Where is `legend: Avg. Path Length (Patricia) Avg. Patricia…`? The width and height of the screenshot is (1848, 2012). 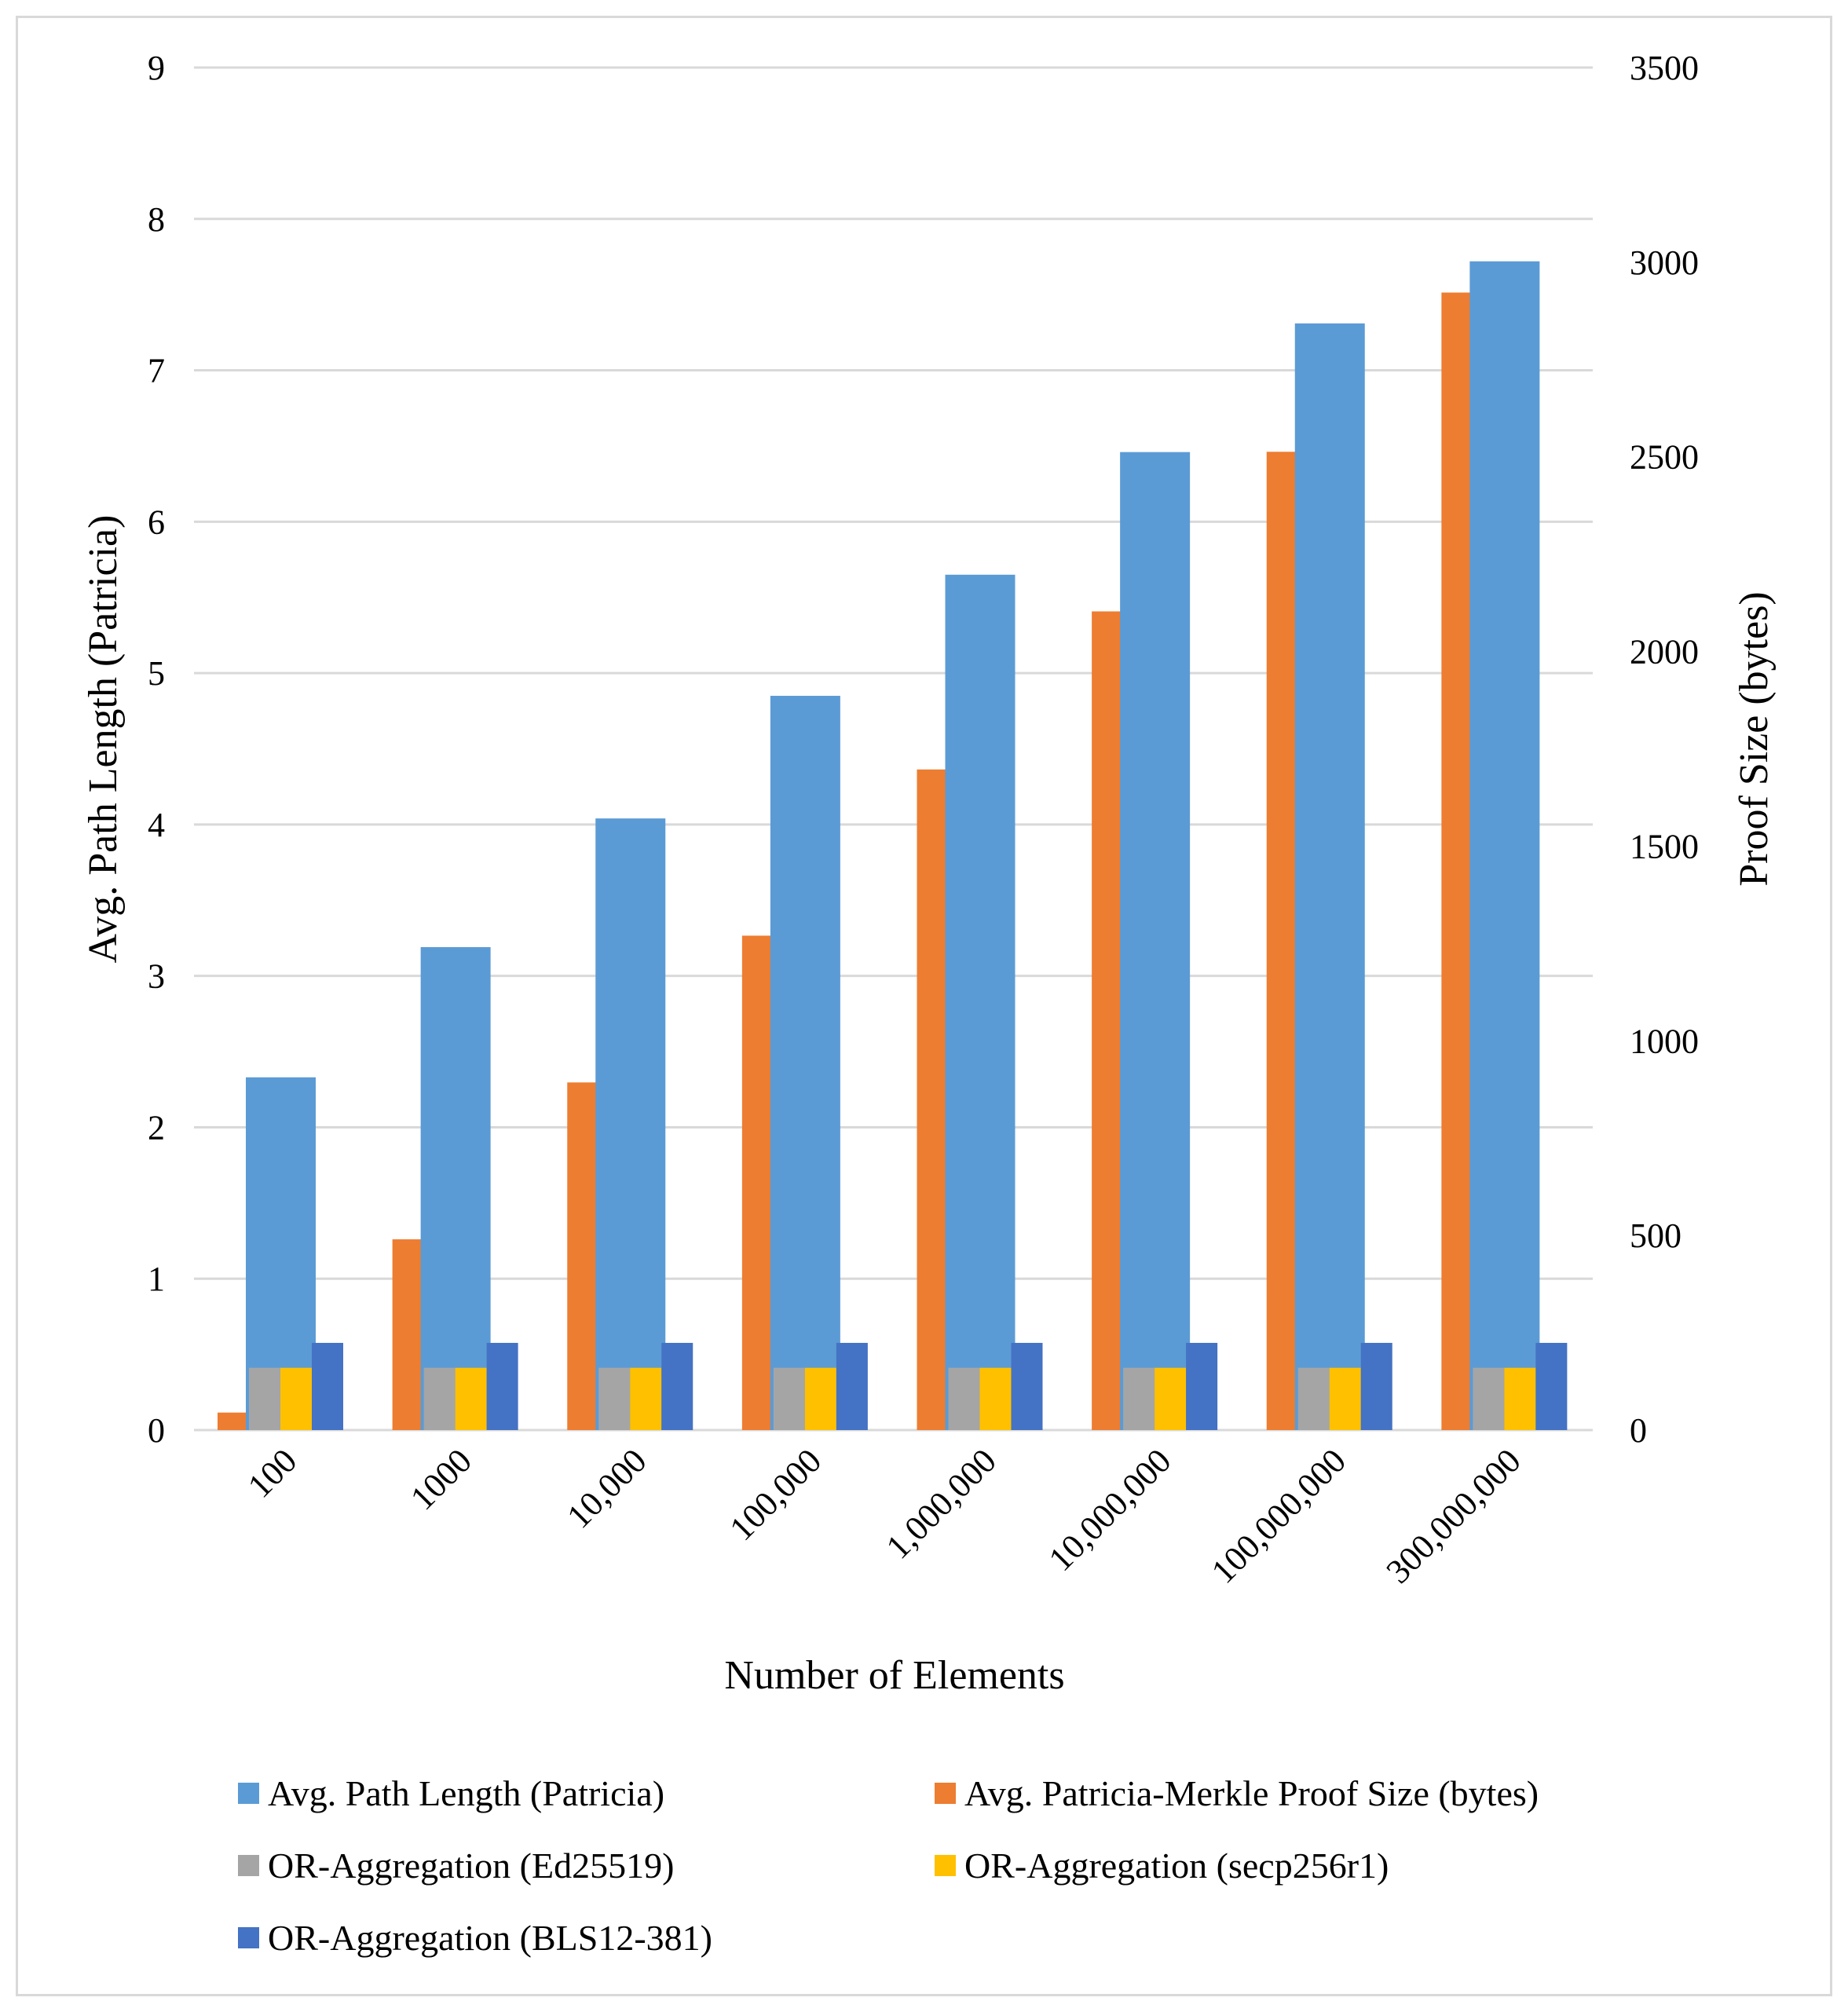 legend: Avg. Path Length (Patricia) Avg. Patricia… is located at coordinates (889, 1865).